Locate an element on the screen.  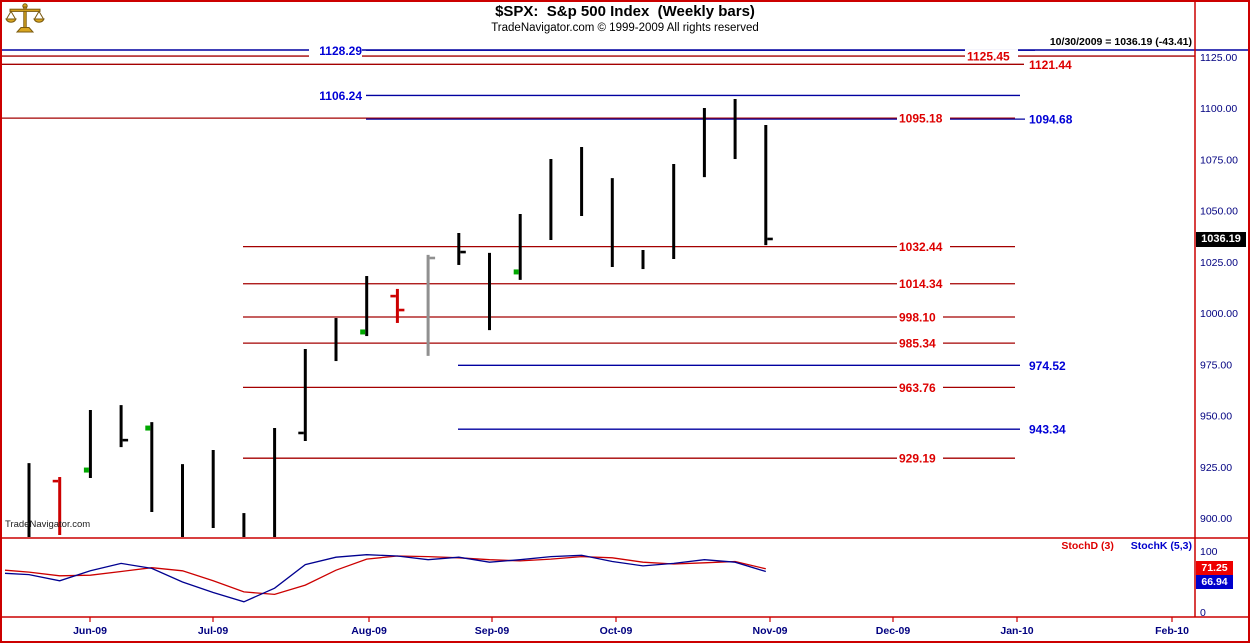
time-axis-label: Sep-09 is located at coordinates (492, 631).